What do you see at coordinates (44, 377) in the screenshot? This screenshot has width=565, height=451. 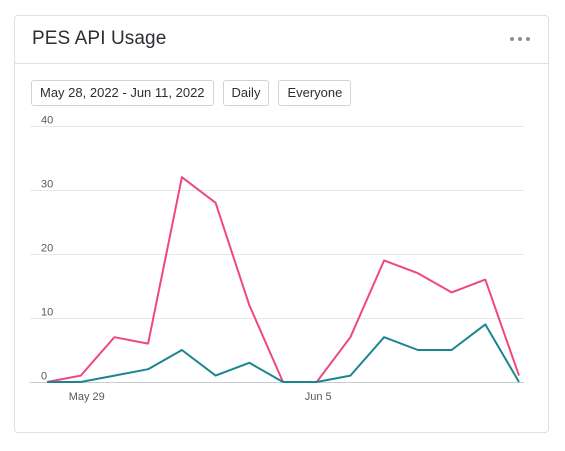 I see `y-tick-label-0: 0` at bounding box center [44, 377].